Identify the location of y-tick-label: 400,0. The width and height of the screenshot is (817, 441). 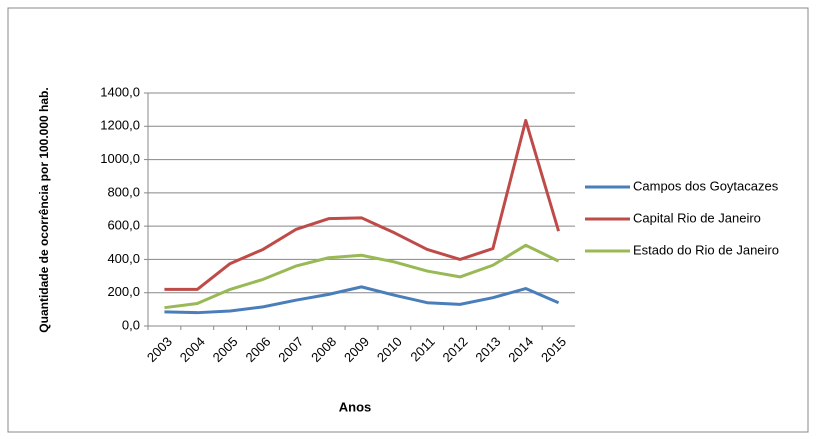
(123, 258).